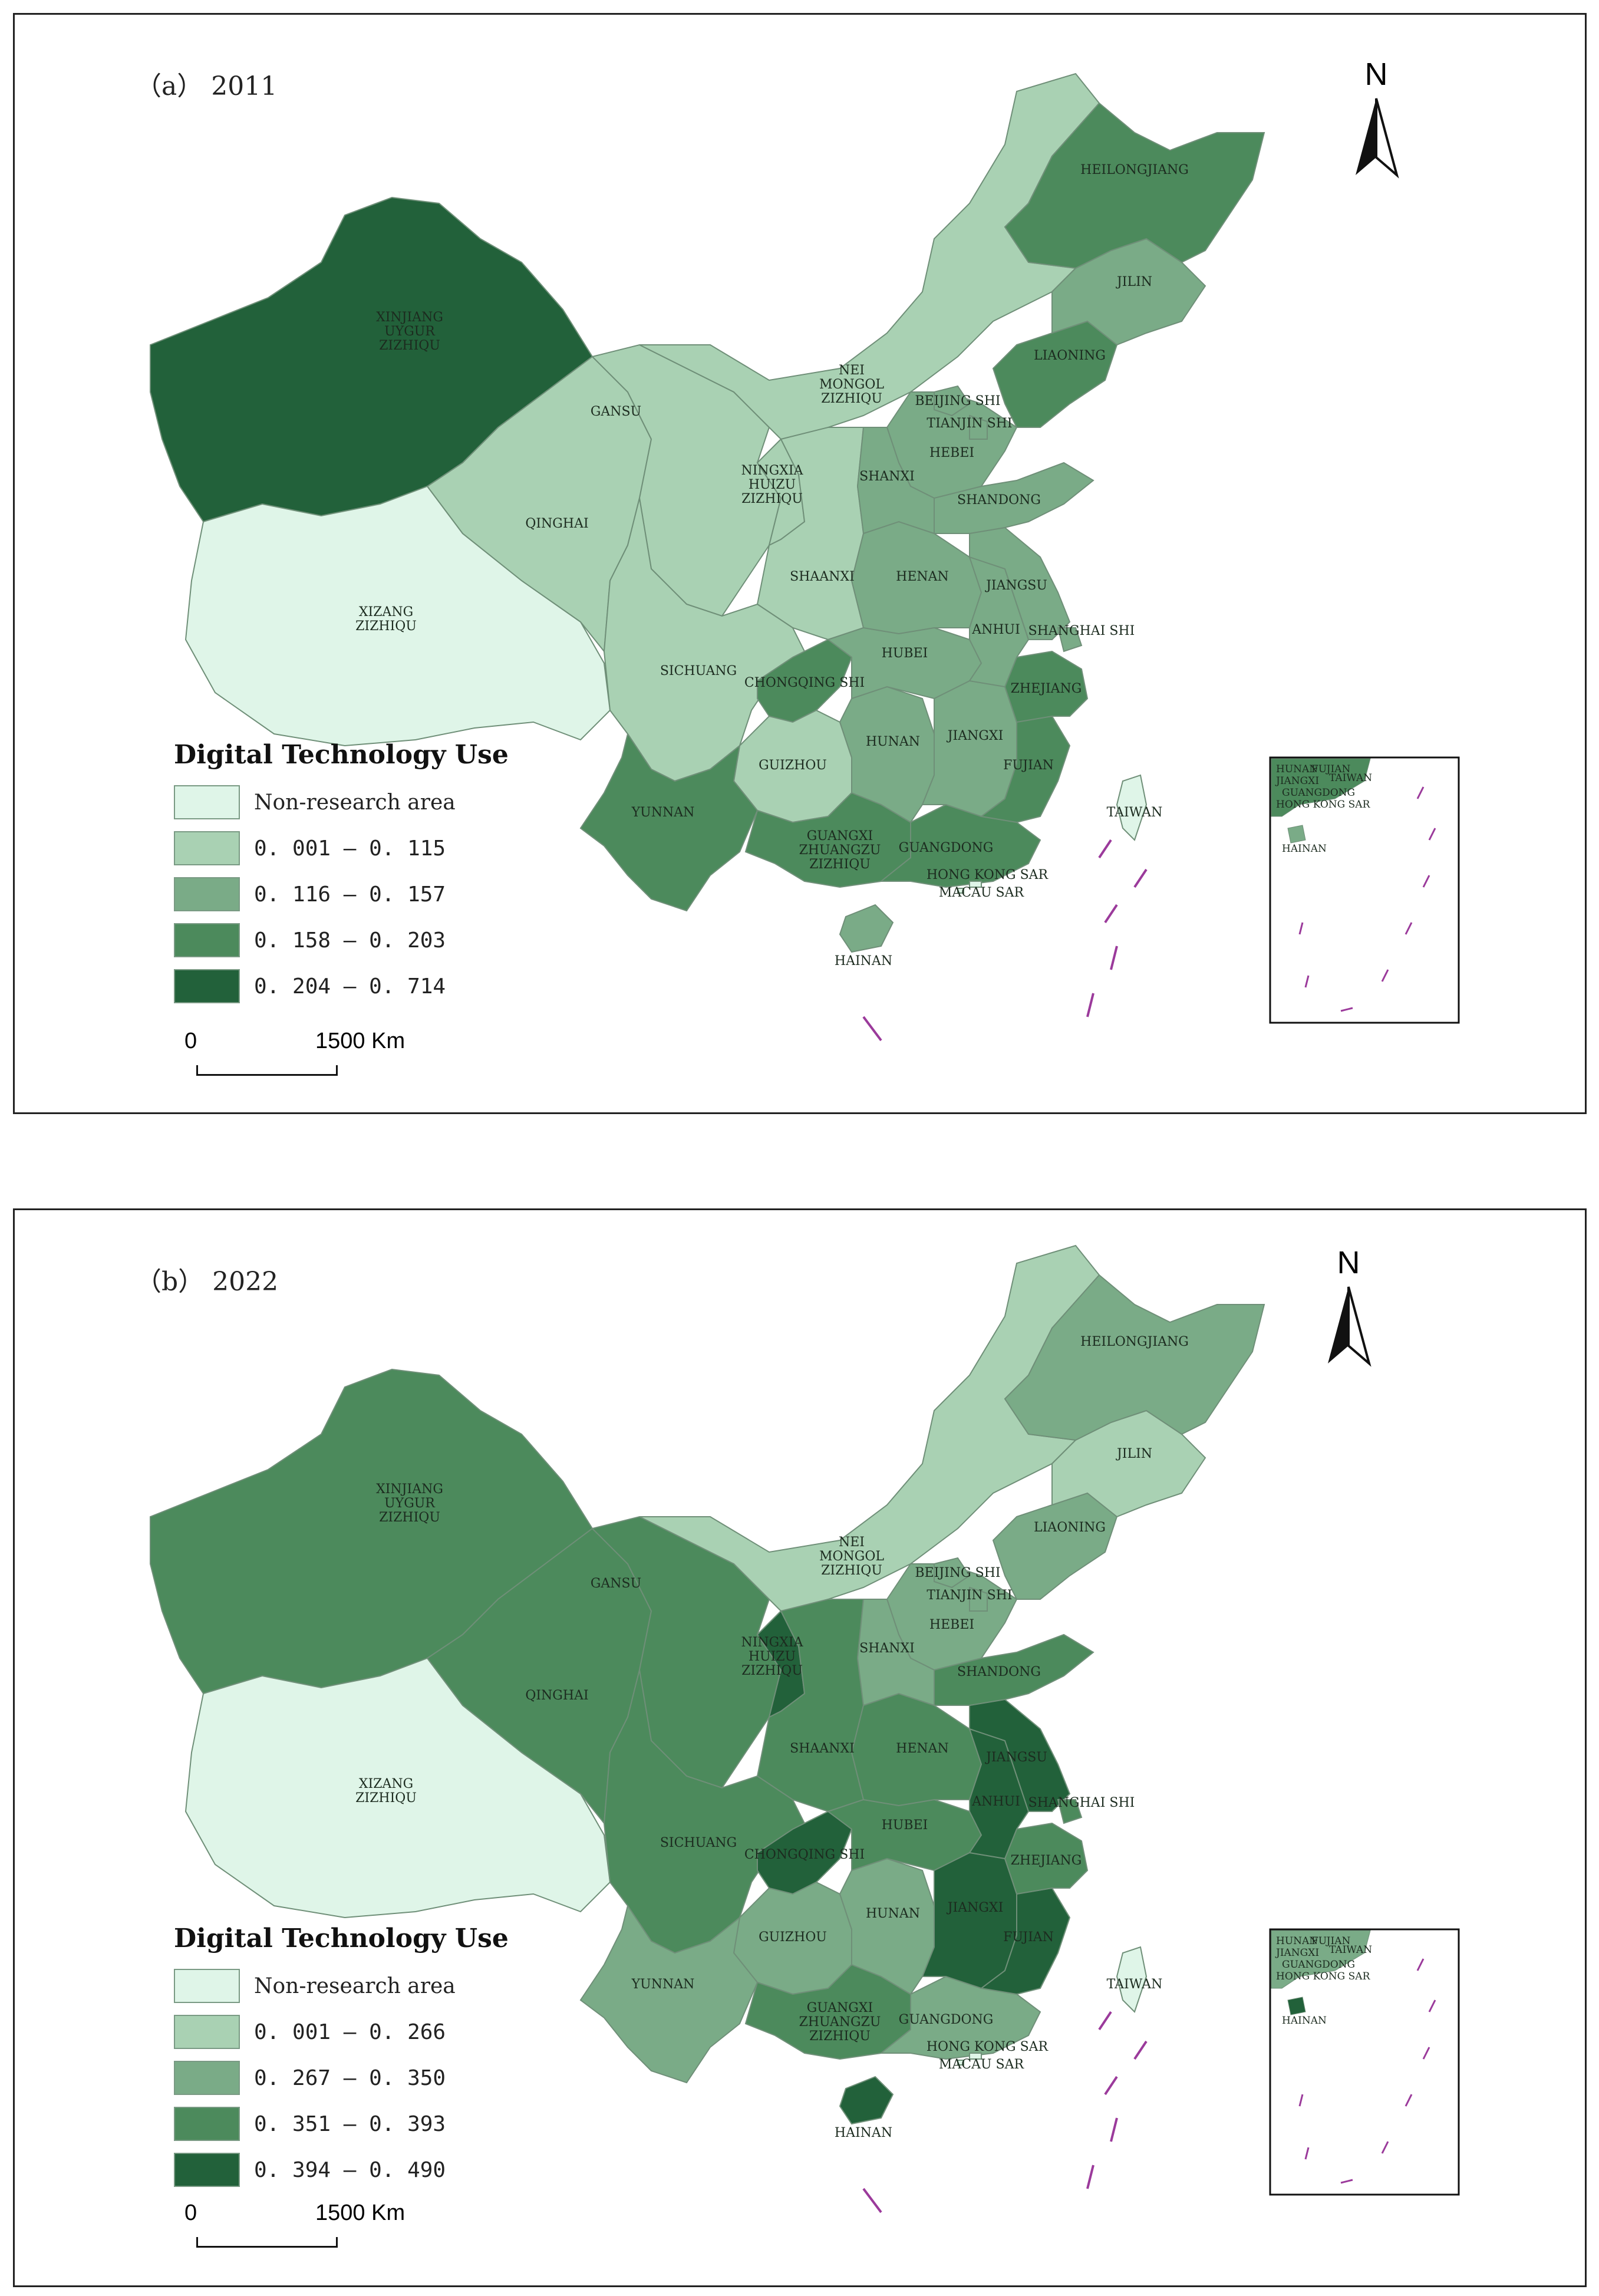 Image resolution: width=1599 pixels, height=2296 pixels. What do you see at coordinates (342, 2124) in the screenshot?
I see `legend-item: 0. 351 – 0. 393` at bounding box center [342, 2124].